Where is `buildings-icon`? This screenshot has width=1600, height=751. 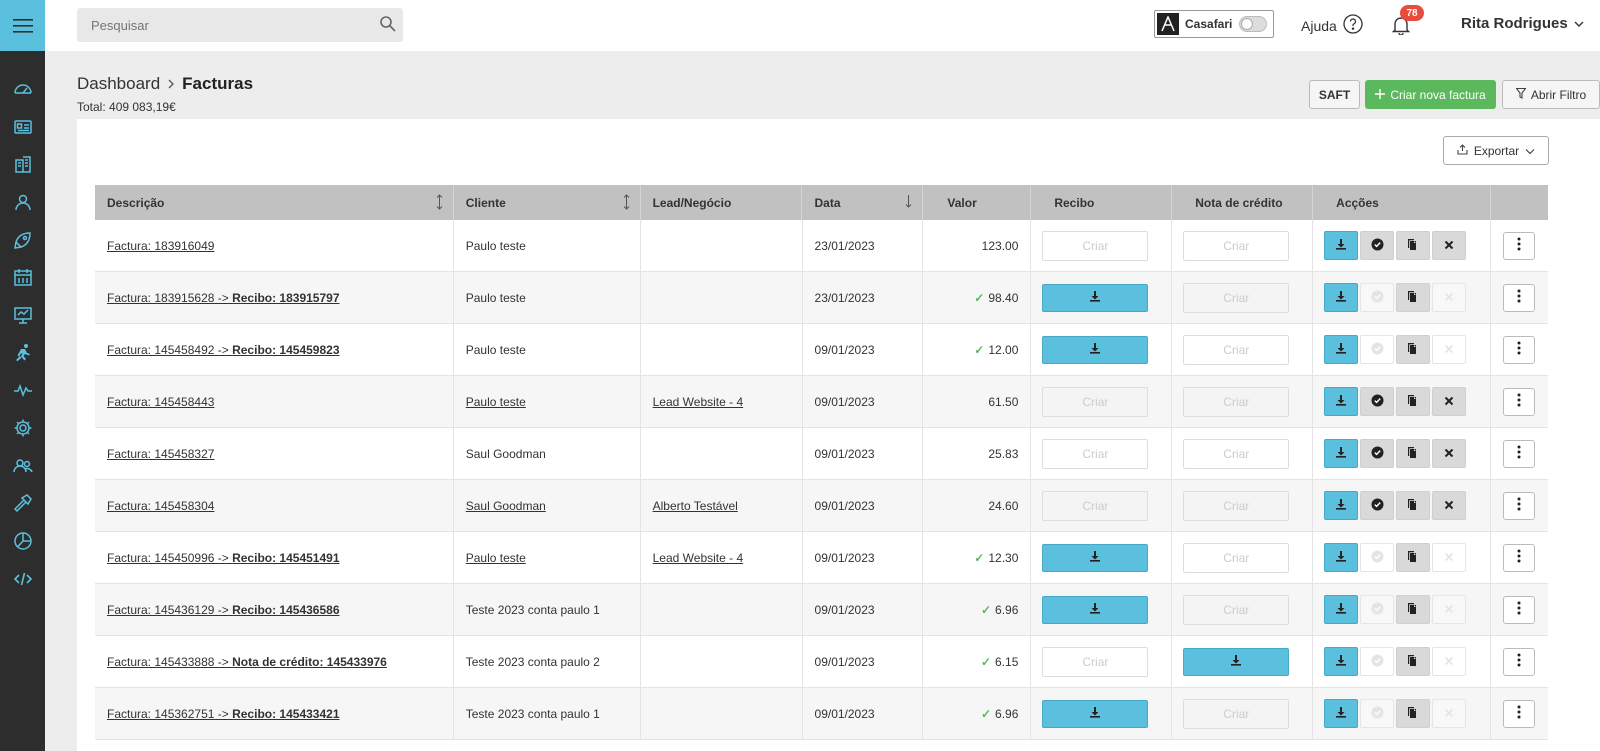 buildings-icon is located at coordinates (22, 164).